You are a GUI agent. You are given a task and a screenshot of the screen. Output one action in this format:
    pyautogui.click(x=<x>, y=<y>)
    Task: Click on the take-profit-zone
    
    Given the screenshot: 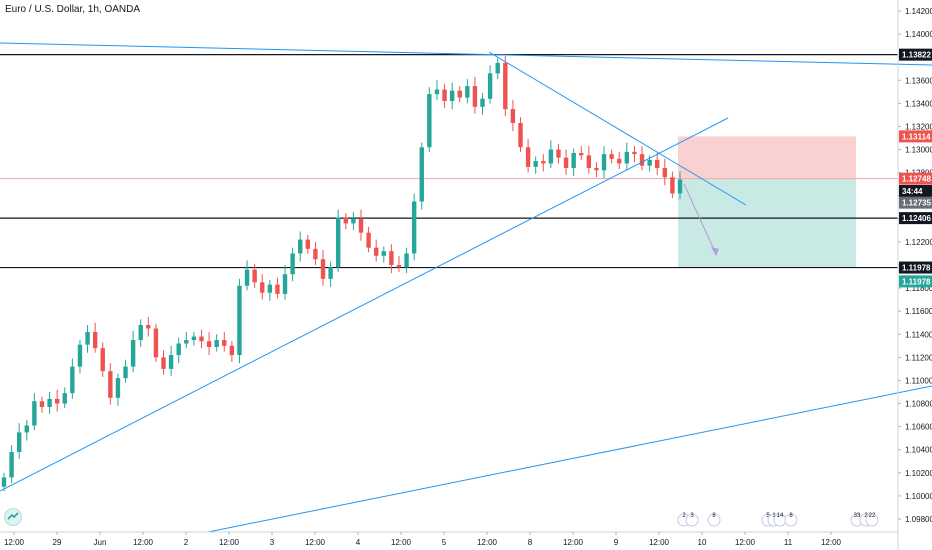 What is the action you would take?
    pyautogui.click(x=767, y=223)
    